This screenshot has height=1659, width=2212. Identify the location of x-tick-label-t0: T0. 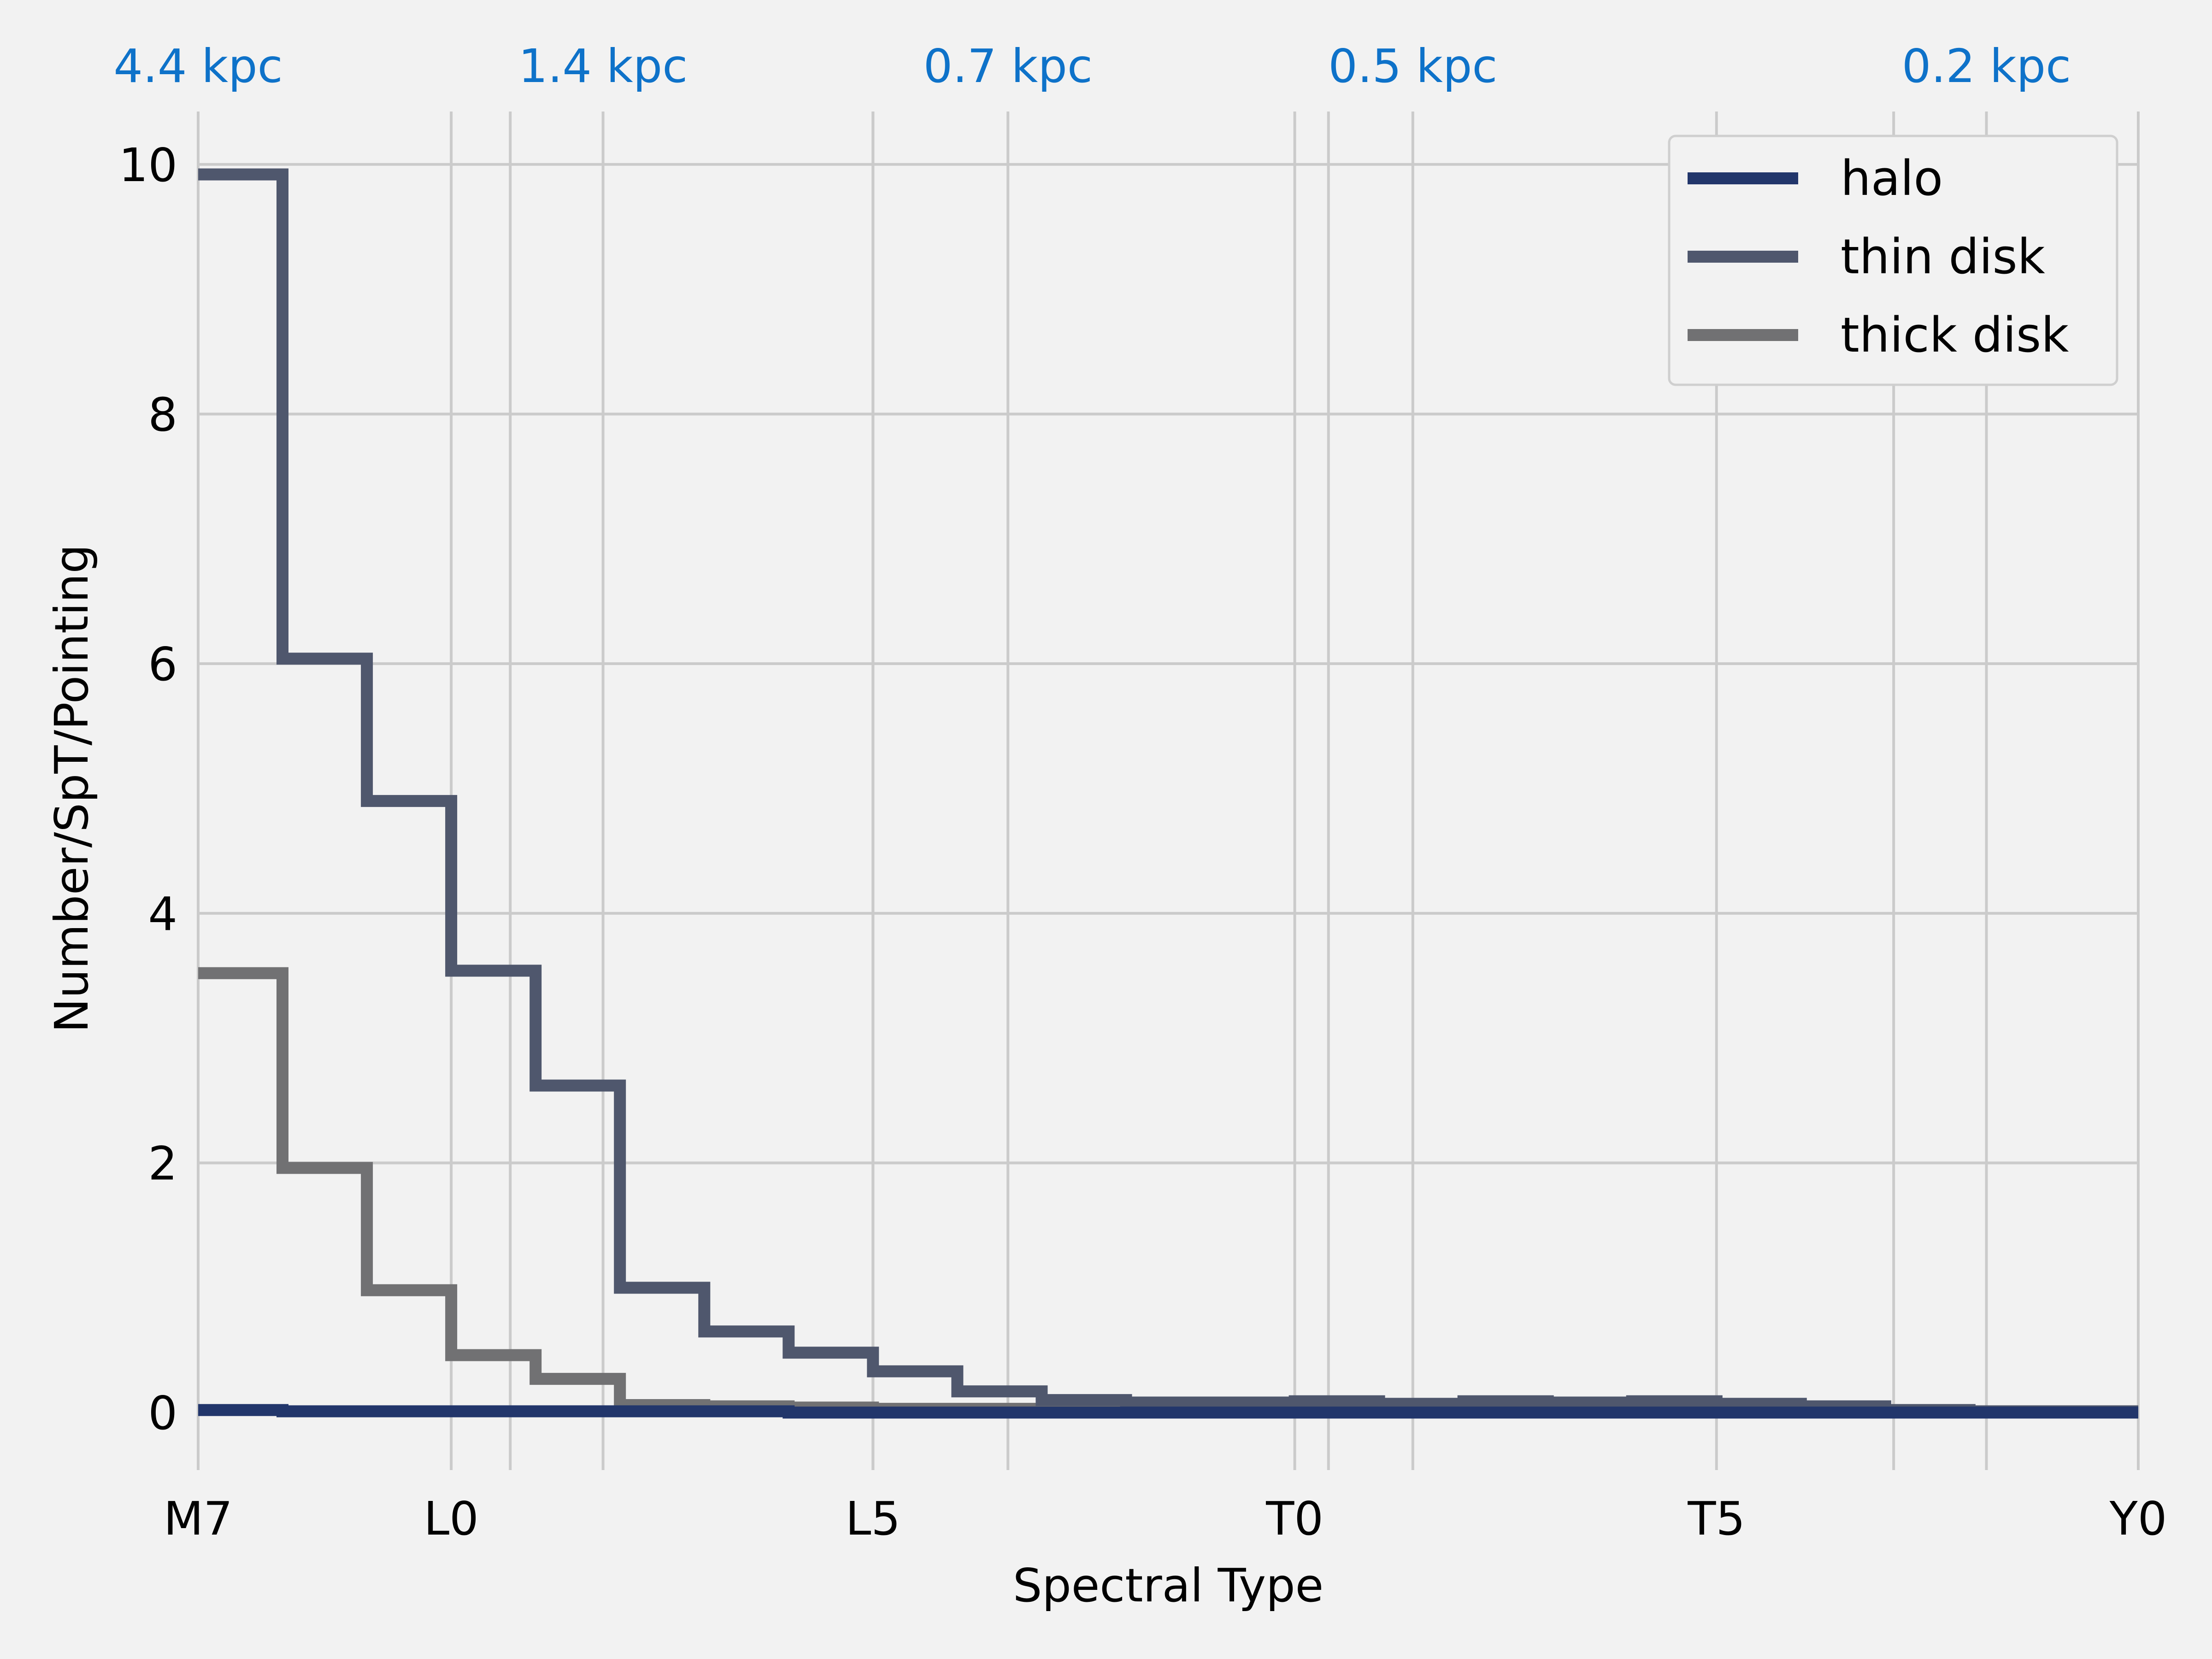
(1294, 1519).